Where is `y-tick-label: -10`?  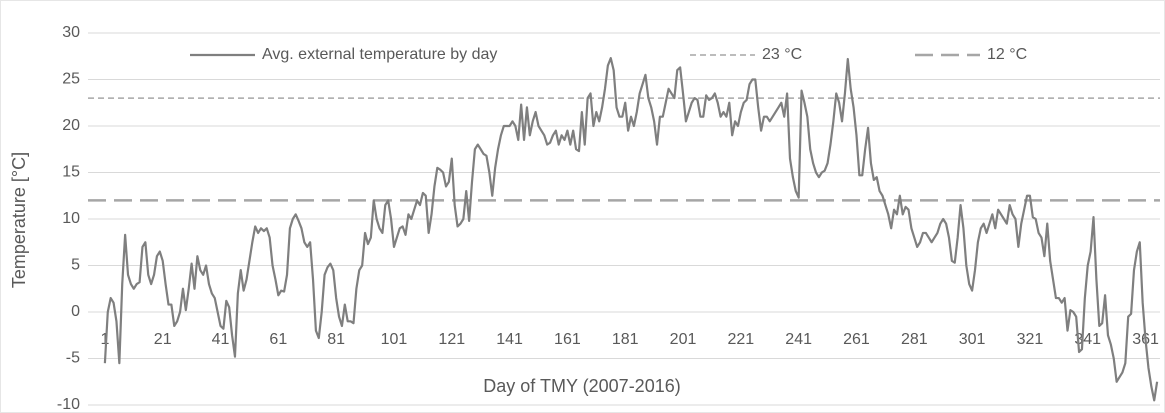 y-tick-label: -10 is located at coordinates (68, 404).